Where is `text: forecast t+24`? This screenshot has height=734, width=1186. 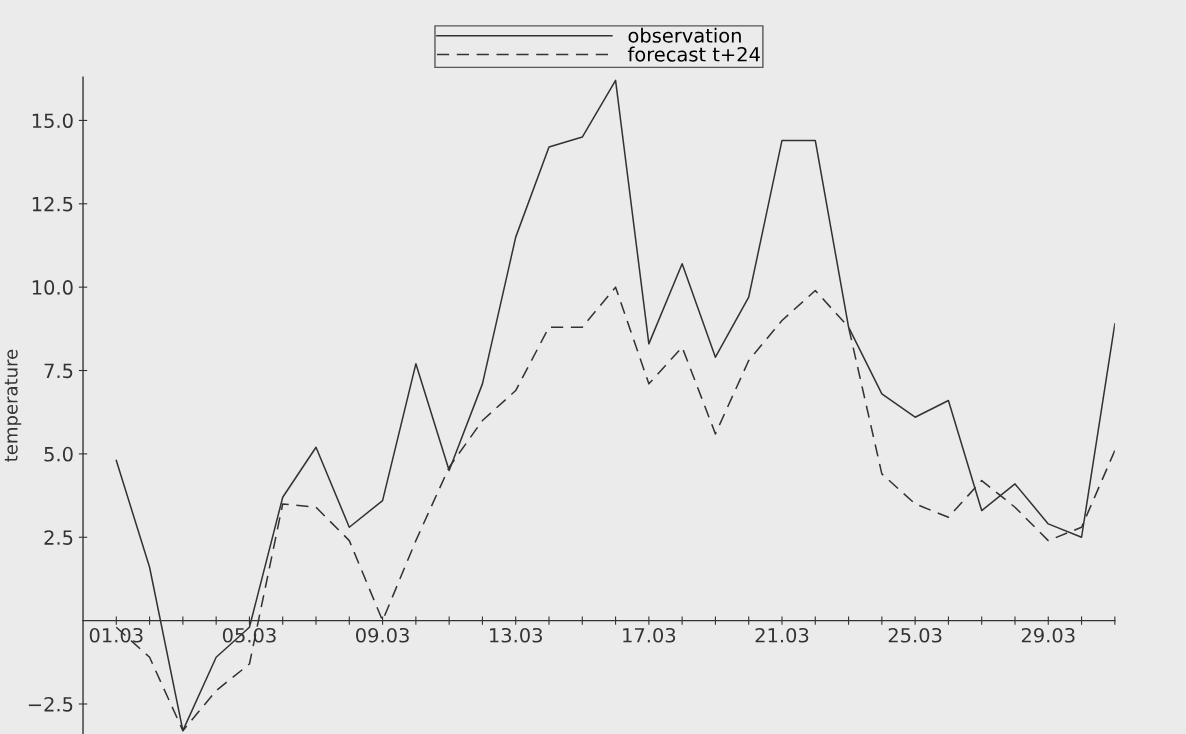 text: forecast t+24 is located at coordinates (693, 54).